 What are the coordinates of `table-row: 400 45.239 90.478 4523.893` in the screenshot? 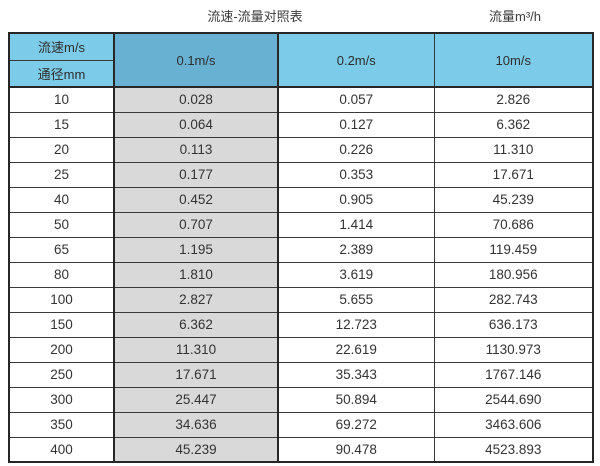 It's located at (301, 449).